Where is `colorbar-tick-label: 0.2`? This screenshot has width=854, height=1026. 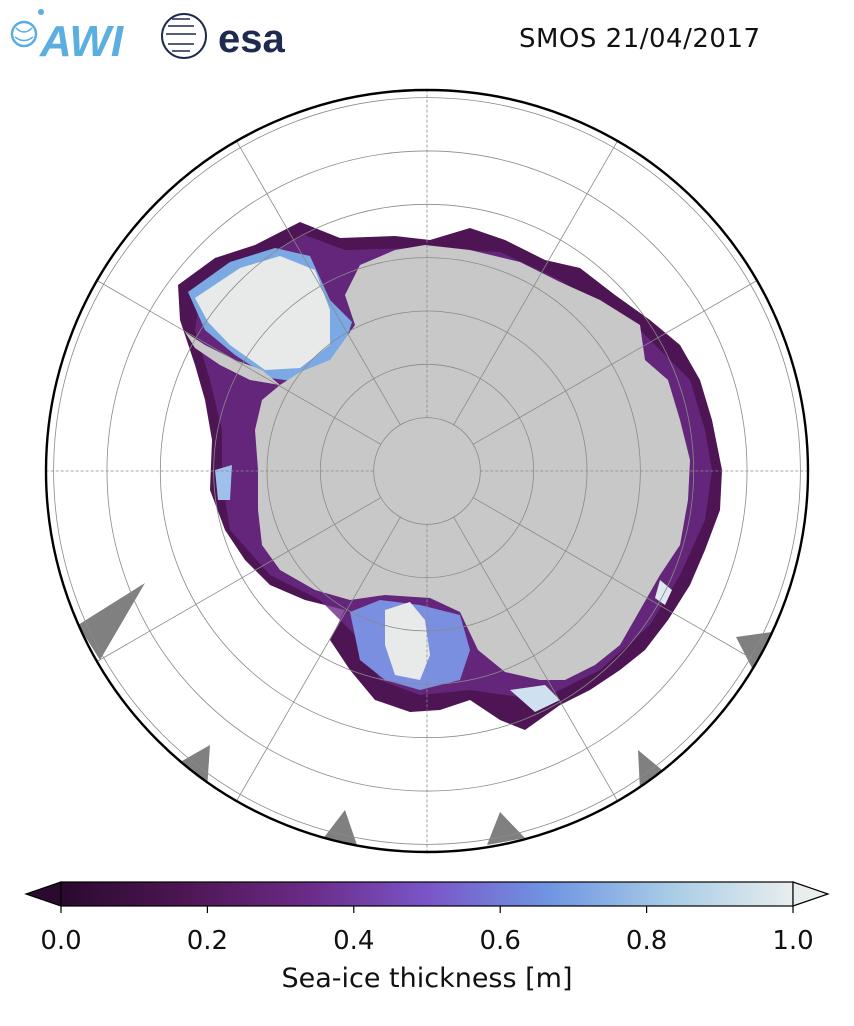
colorbar-tick-label: 0.2 is located at coordinates (207, 941).